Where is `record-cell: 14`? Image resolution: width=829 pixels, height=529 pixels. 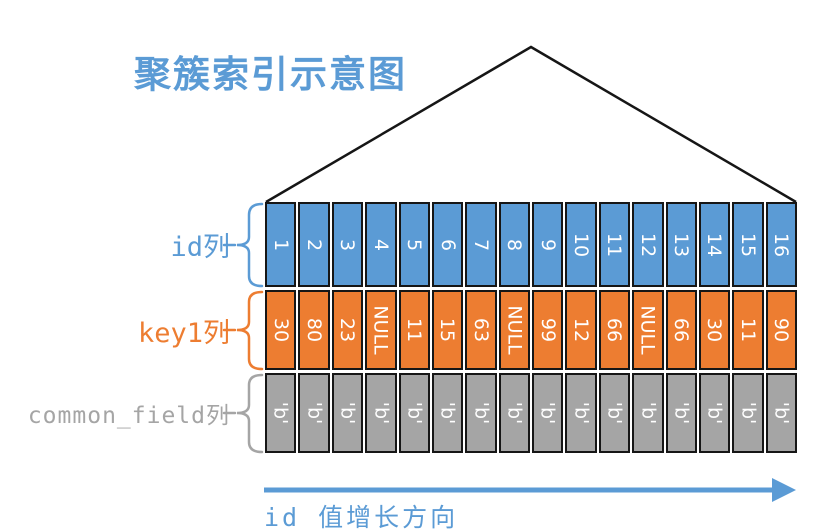
record-cell: 14 is located at coordinates (714, 244).